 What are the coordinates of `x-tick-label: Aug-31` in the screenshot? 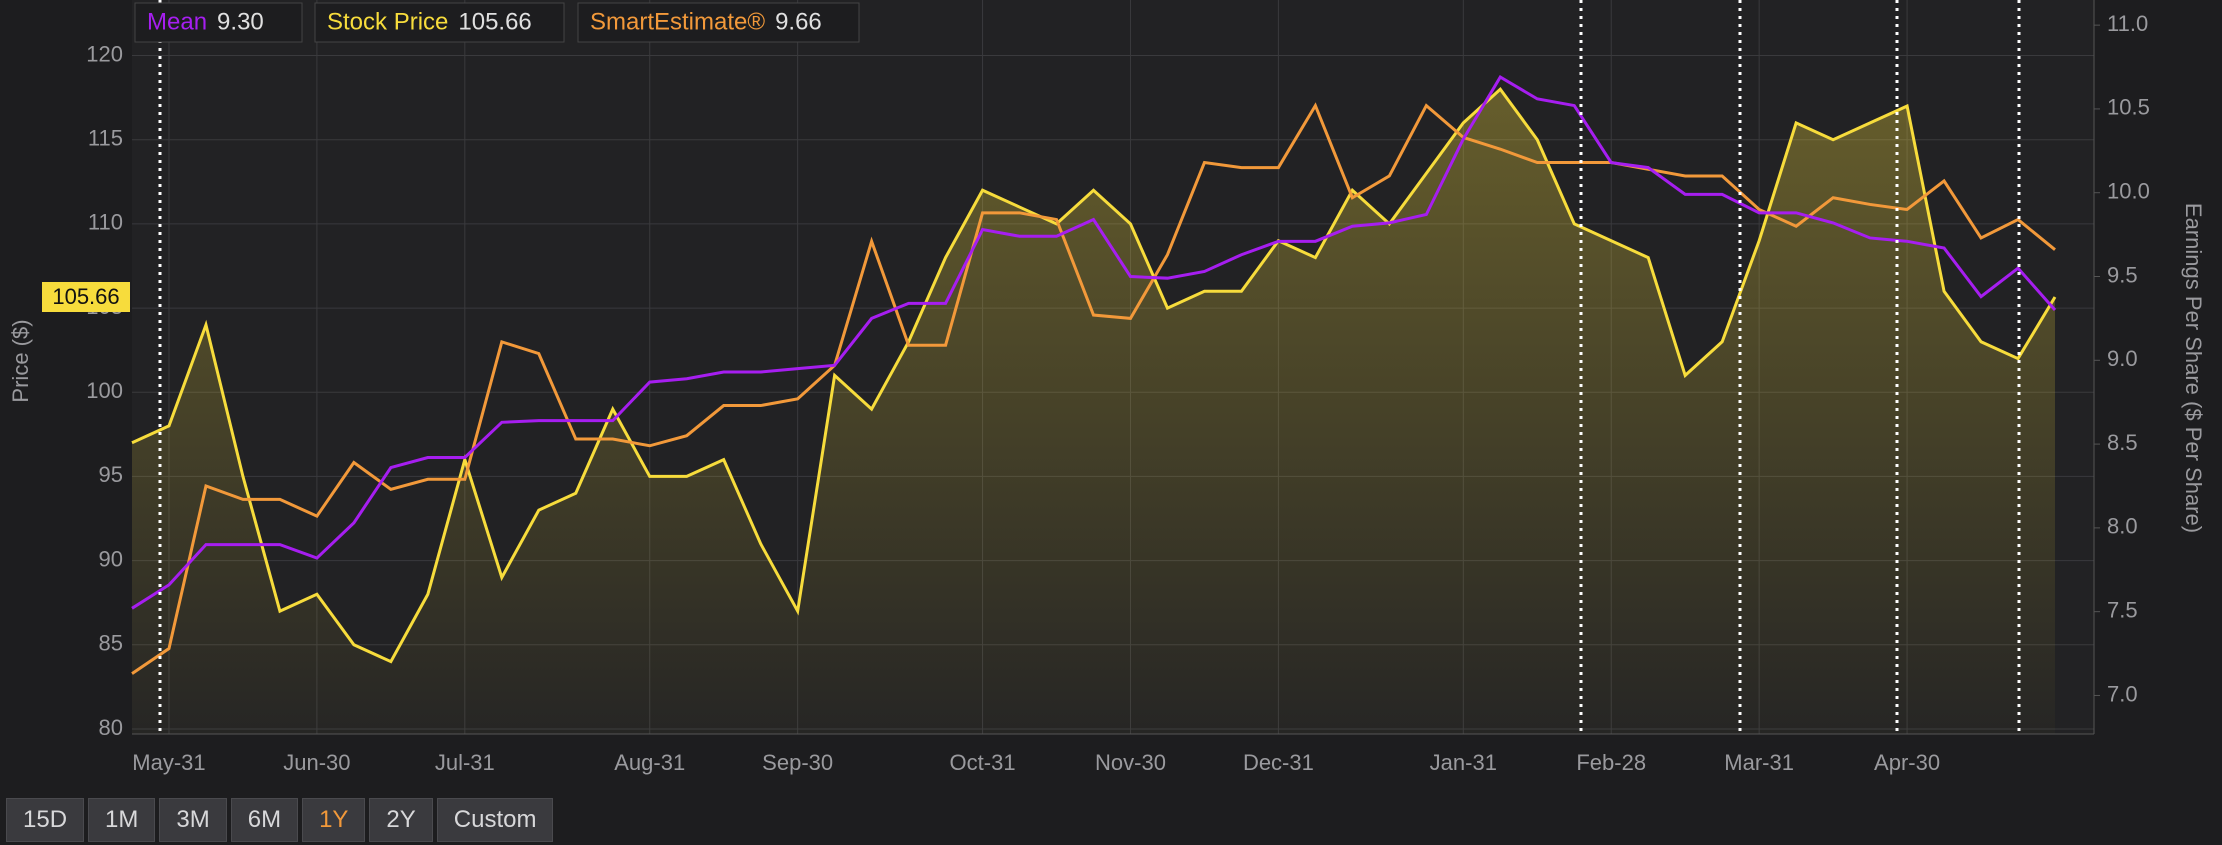 It's located at (649, 762).